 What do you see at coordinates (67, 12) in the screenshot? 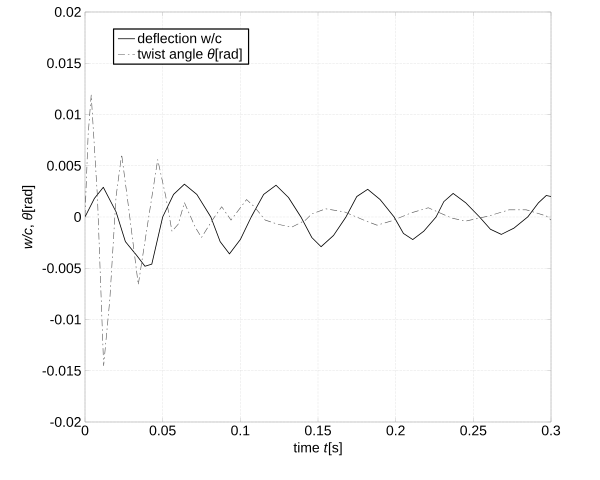
I see `y-tick-label: 0.02` at bounding box center [67, 12].